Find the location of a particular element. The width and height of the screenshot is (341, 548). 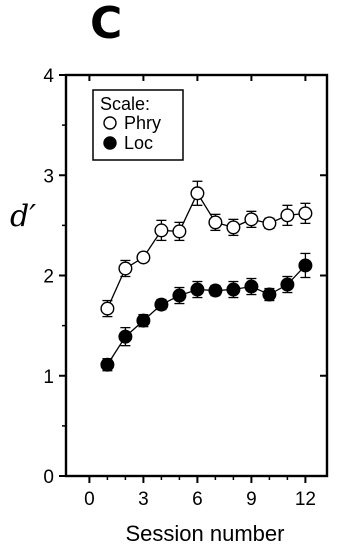

x-tick-label: 6 is located at coordinates (197, 499).